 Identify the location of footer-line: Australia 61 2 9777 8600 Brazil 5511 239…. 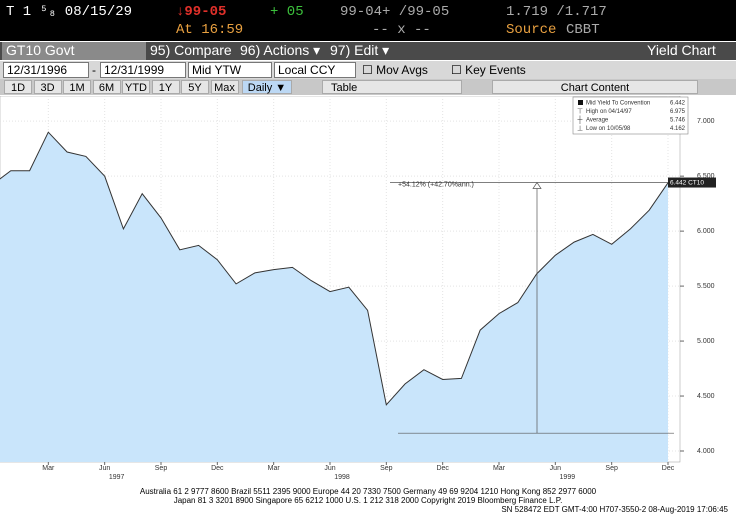
(368, 491).